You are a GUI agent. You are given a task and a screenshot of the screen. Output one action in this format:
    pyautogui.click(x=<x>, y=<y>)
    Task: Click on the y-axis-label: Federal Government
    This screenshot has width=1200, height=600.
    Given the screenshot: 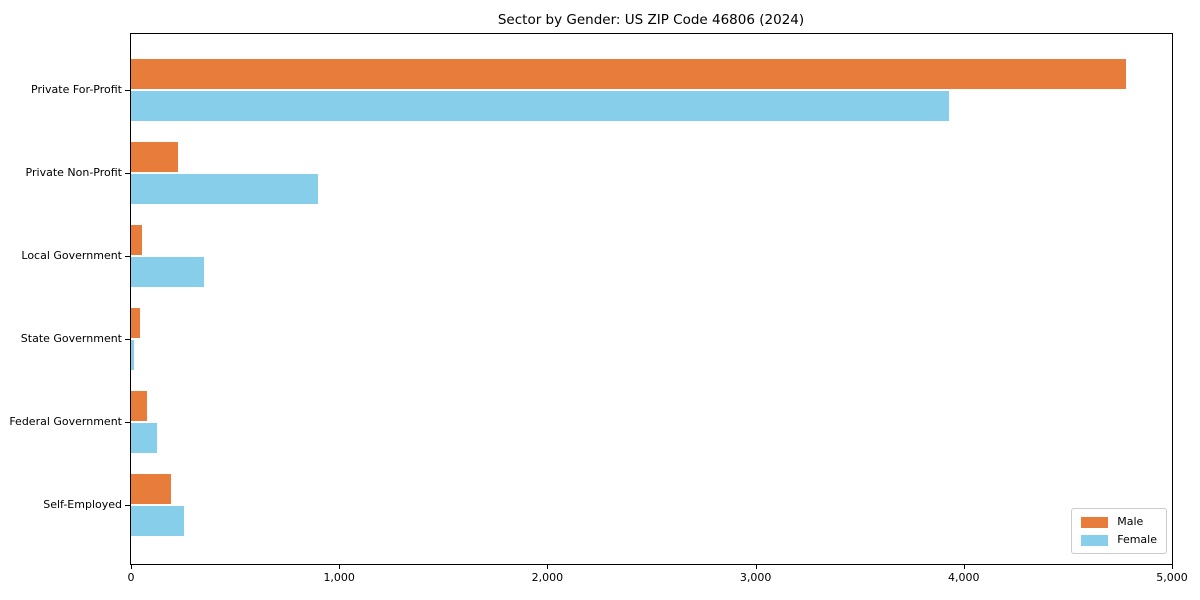 What is the action you would take?
    pyautogui.click(x=65, y=421)
    